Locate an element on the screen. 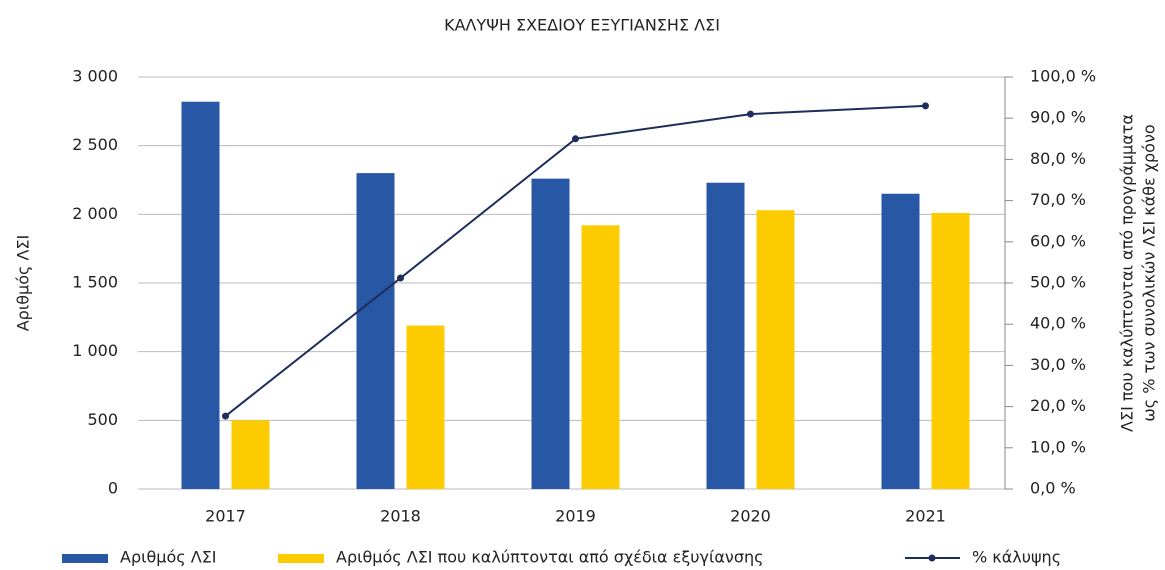 The width and height of the screenshot is (1165, 570). y2-tick-label: 70,0 % is located at coordinates (1058, 199).